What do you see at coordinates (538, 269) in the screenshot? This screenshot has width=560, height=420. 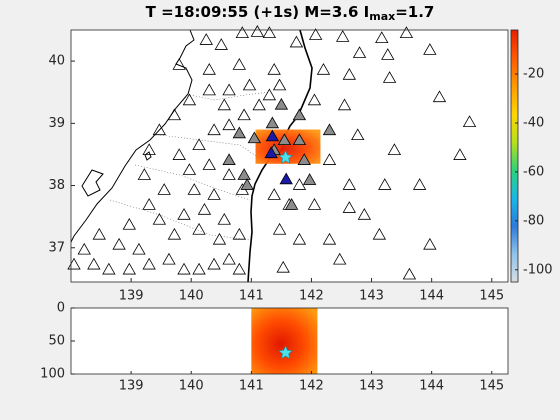 I see `colorbar-tick-label: -100` at bounding box center [538, 269].